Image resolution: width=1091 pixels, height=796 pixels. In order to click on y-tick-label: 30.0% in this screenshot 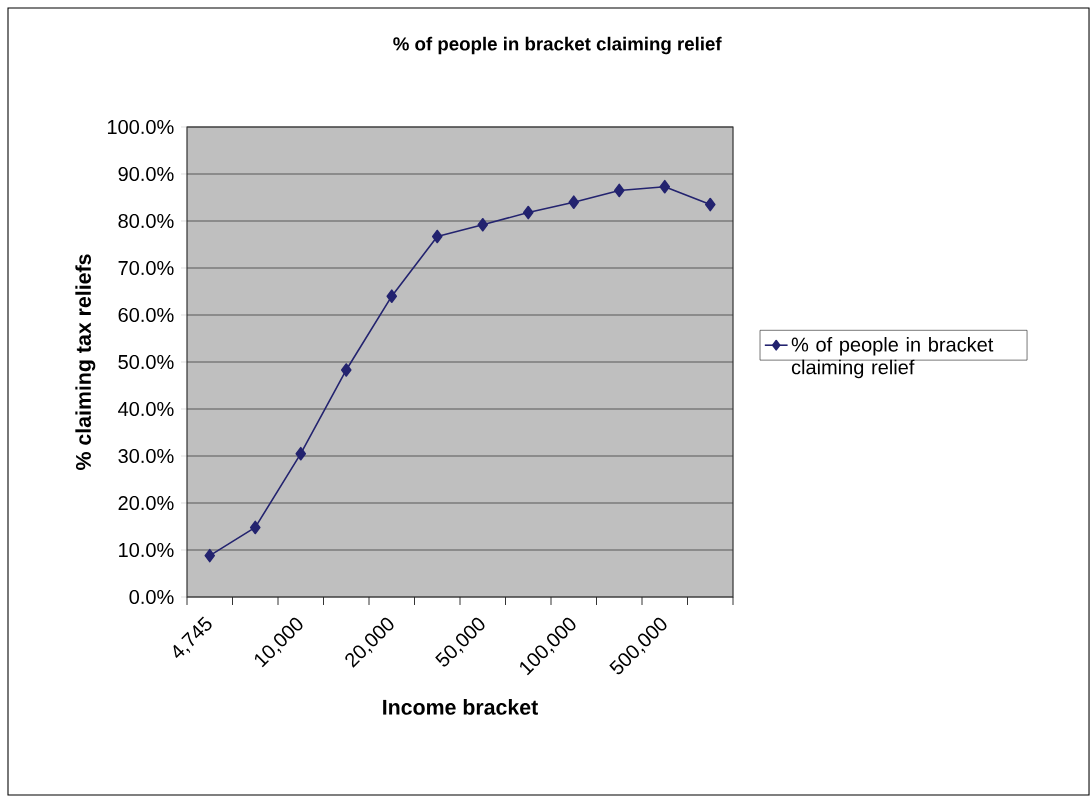, I will do `click(146, 456)`.